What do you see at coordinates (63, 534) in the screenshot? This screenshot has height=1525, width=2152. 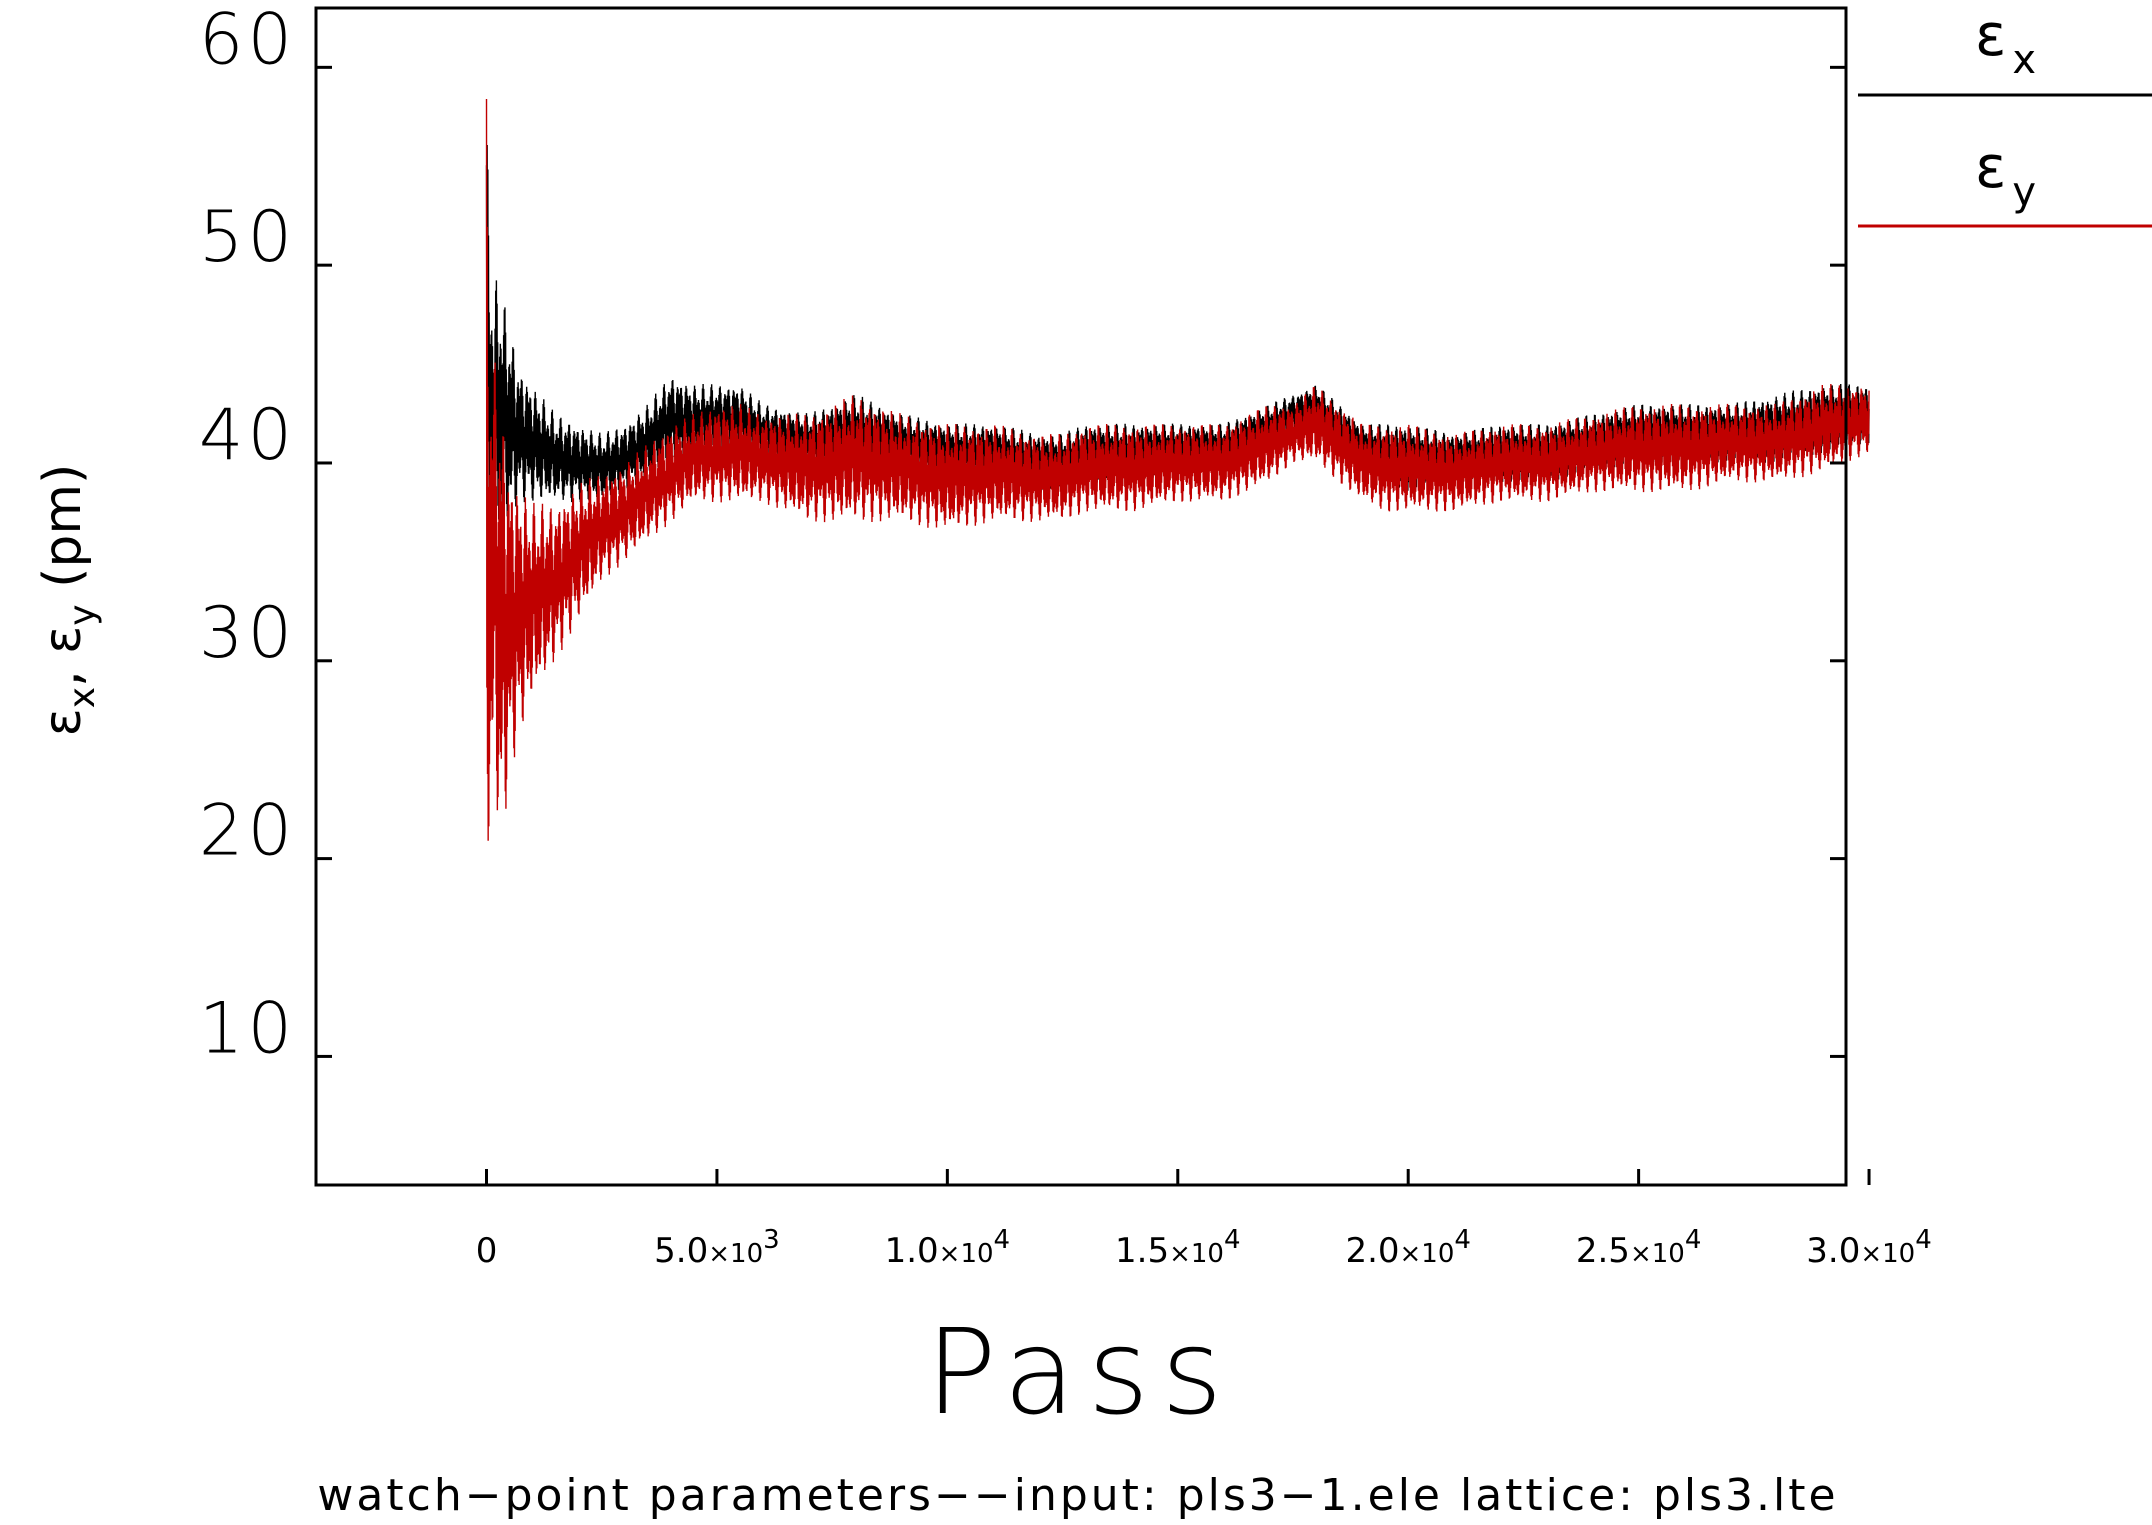 I see `y-axis-label-unit: (pm)` at bounding box center [63, 534].